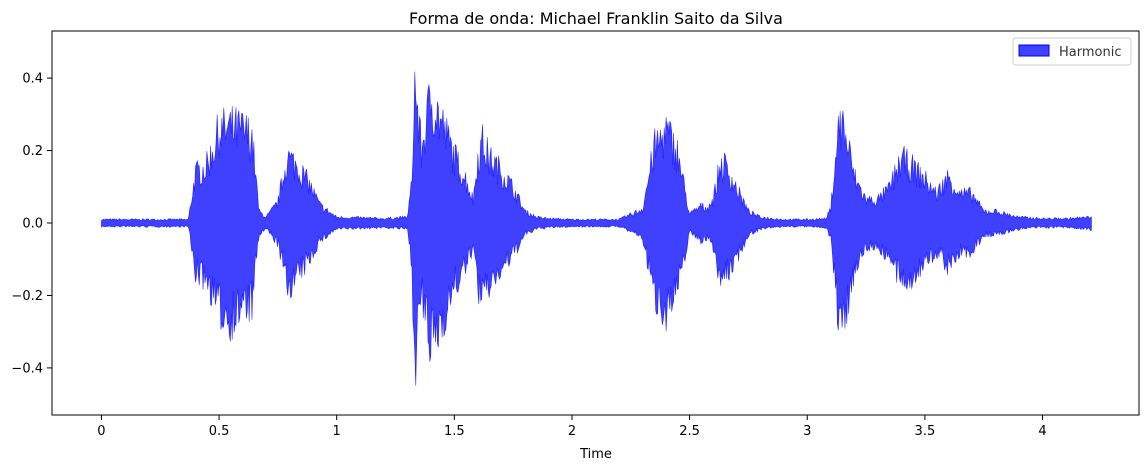 This screenshot has width=1148, height=475. Describe the element at coordinates (807, 431) in the screenshot. I see `x-tick-label: 3` at that location.